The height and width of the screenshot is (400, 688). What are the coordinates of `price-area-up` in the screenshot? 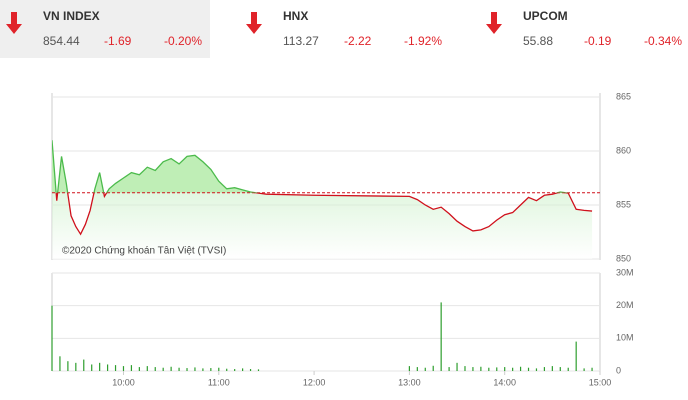 It's located at (309, 166).